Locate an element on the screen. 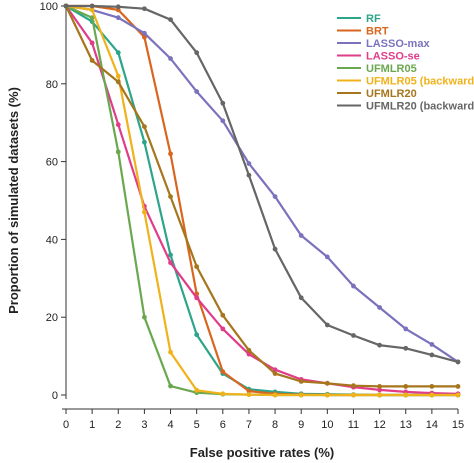 The width and height of the screenshot is (474, 463). x-tick-label: 1 is located at coordinates (92, 425).